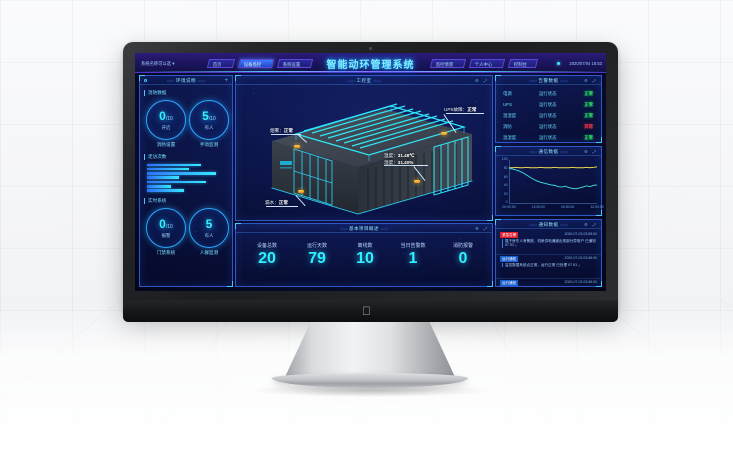  Describe the element at coordinates (155, 201) in the screenshot. I see `section-title-access: 实时系统` at that location.